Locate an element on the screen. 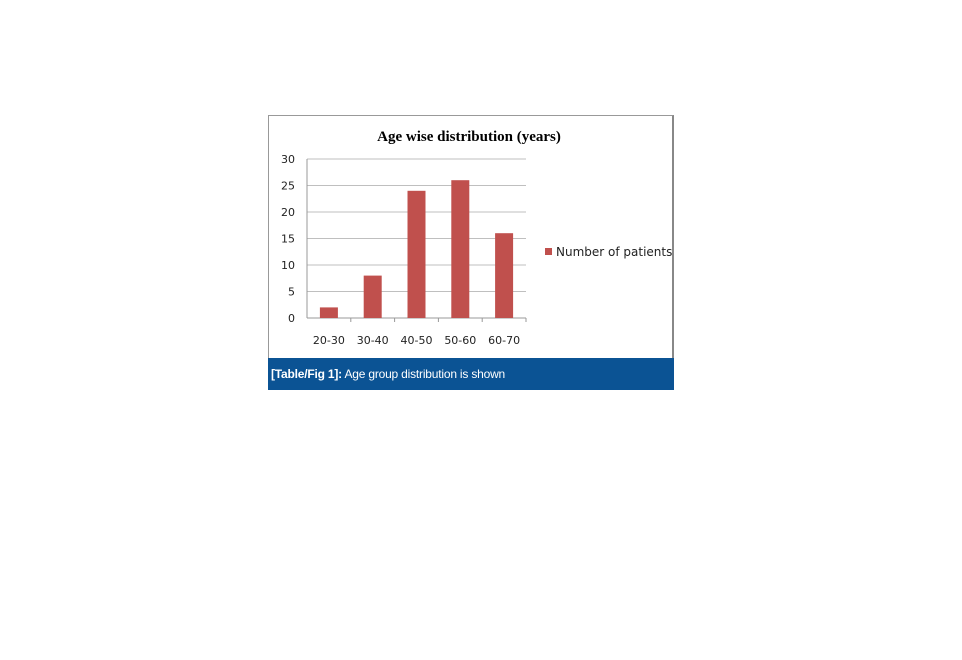  x-tick-label: 50-60 is located at coordinates (460, 340).